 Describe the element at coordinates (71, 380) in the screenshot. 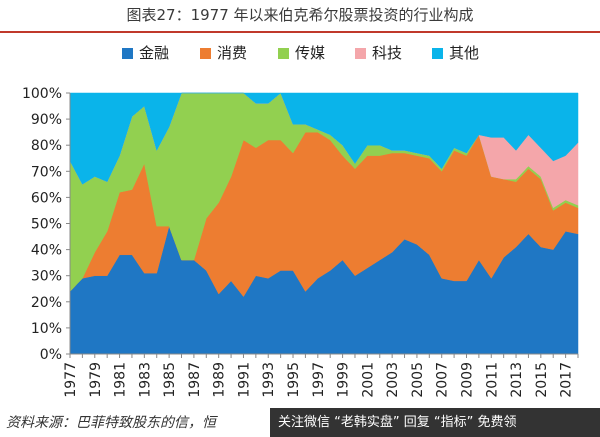

I see `x-tick-label: 1977` at that location.